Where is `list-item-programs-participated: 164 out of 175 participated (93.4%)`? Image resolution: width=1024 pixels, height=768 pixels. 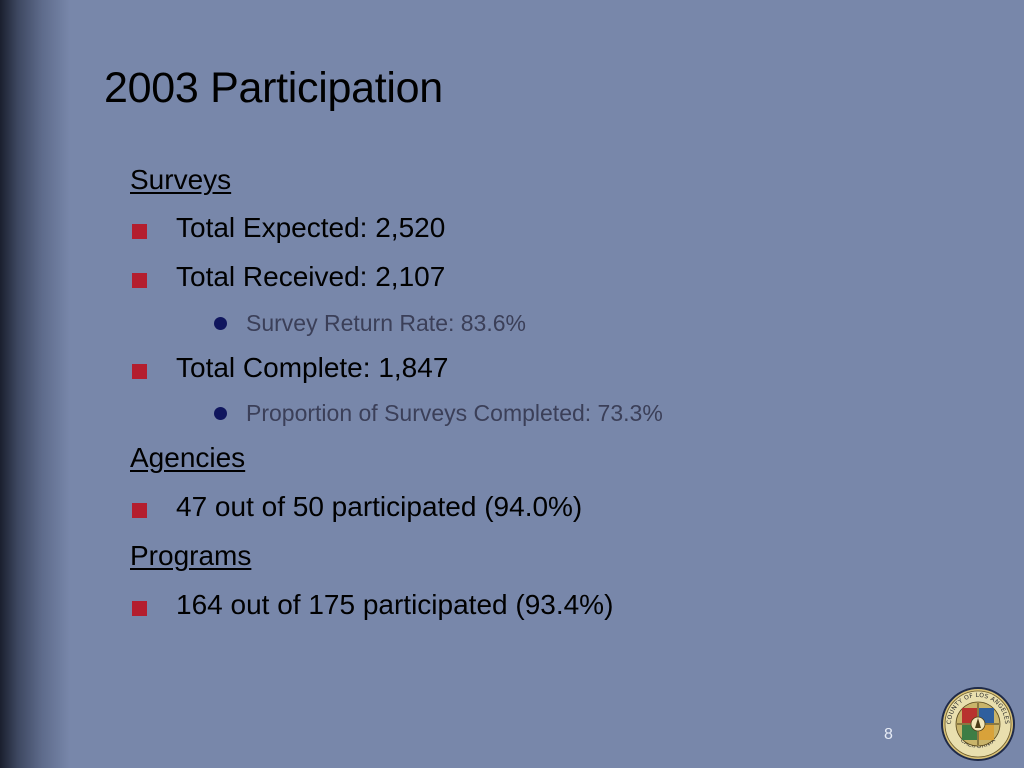 list-item-programs-participated: 164 out of 175 participated (93.4%) is located at coordinates (371, 605).